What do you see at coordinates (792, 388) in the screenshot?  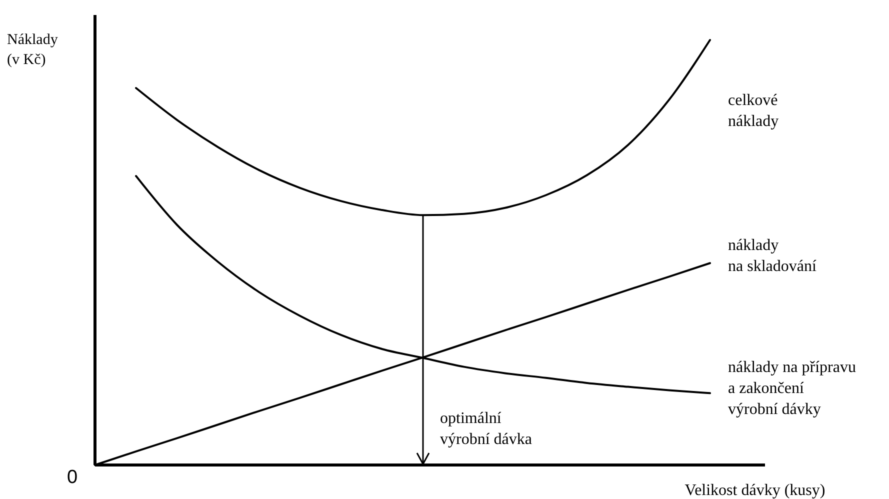 I see `series-label: náklady na přípravu a zakončení výrobní dávky` at bounding box center [792, 388].